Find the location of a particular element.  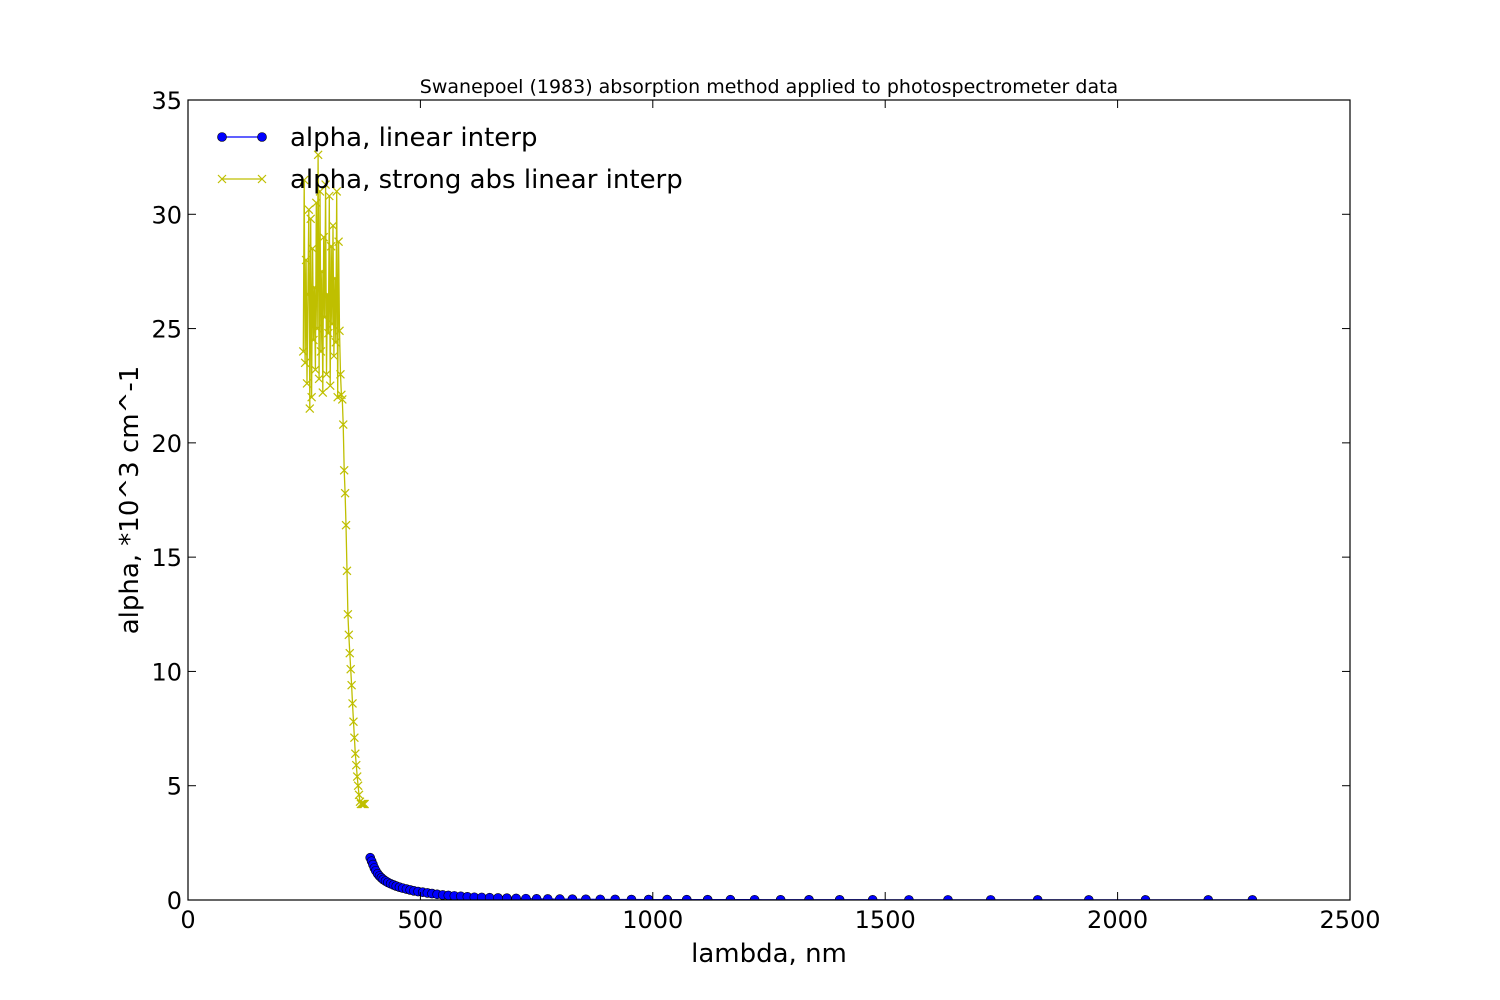

y-tick-label: 10 is located at coordinates (166, 672).